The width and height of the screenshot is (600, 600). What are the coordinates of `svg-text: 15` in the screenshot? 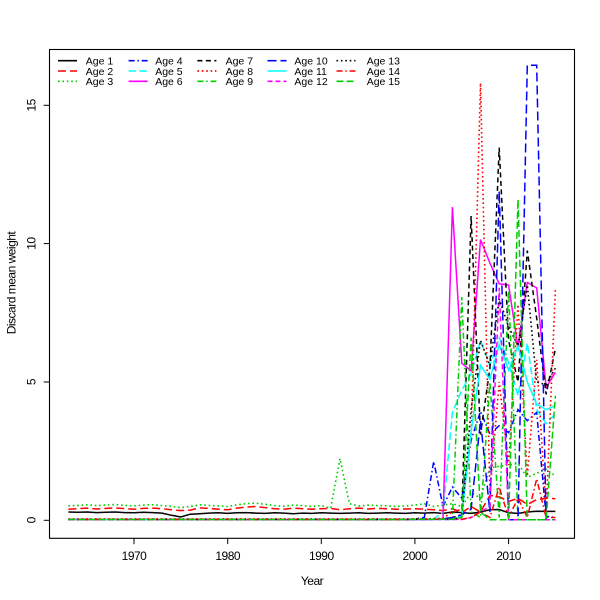 It's located at (32, 104).